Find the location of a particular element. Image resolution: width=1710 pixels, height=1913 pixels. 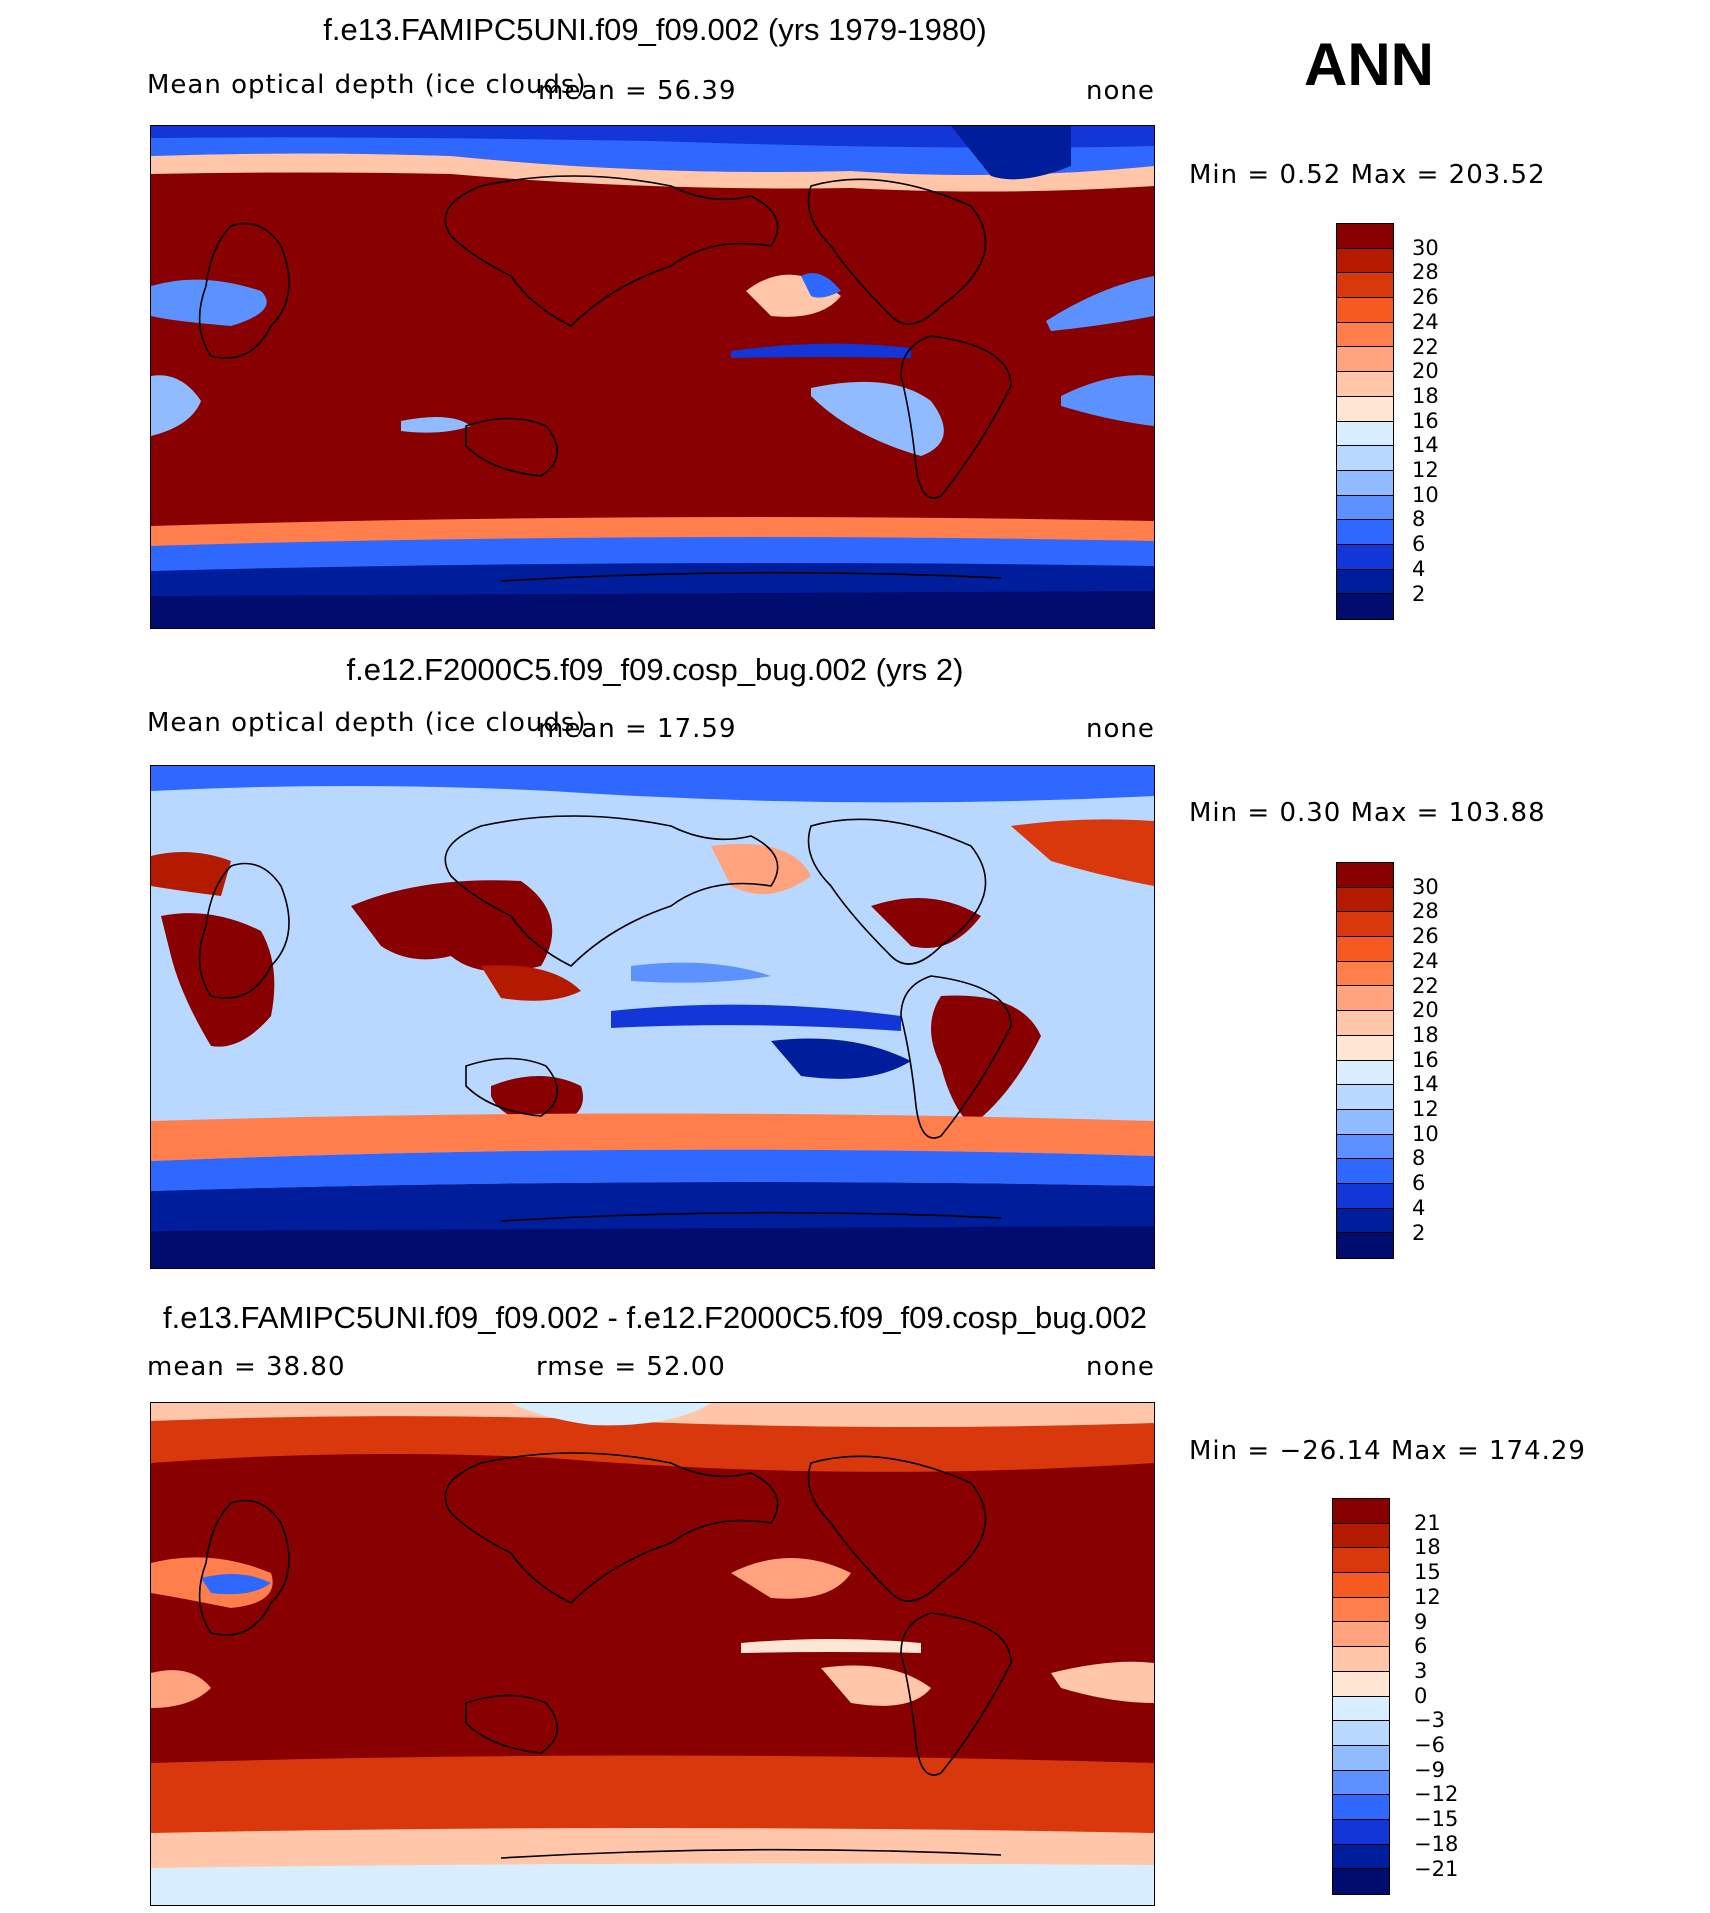

colorbar-tick-label: −21 is located at coordinates (1436, 1868).